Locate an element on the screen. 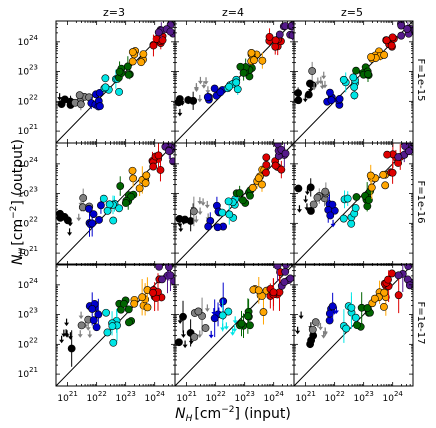 The width and height of the screenshot is (436, 428). x-tick-label: 1021 is located at coordinates (67, 397).